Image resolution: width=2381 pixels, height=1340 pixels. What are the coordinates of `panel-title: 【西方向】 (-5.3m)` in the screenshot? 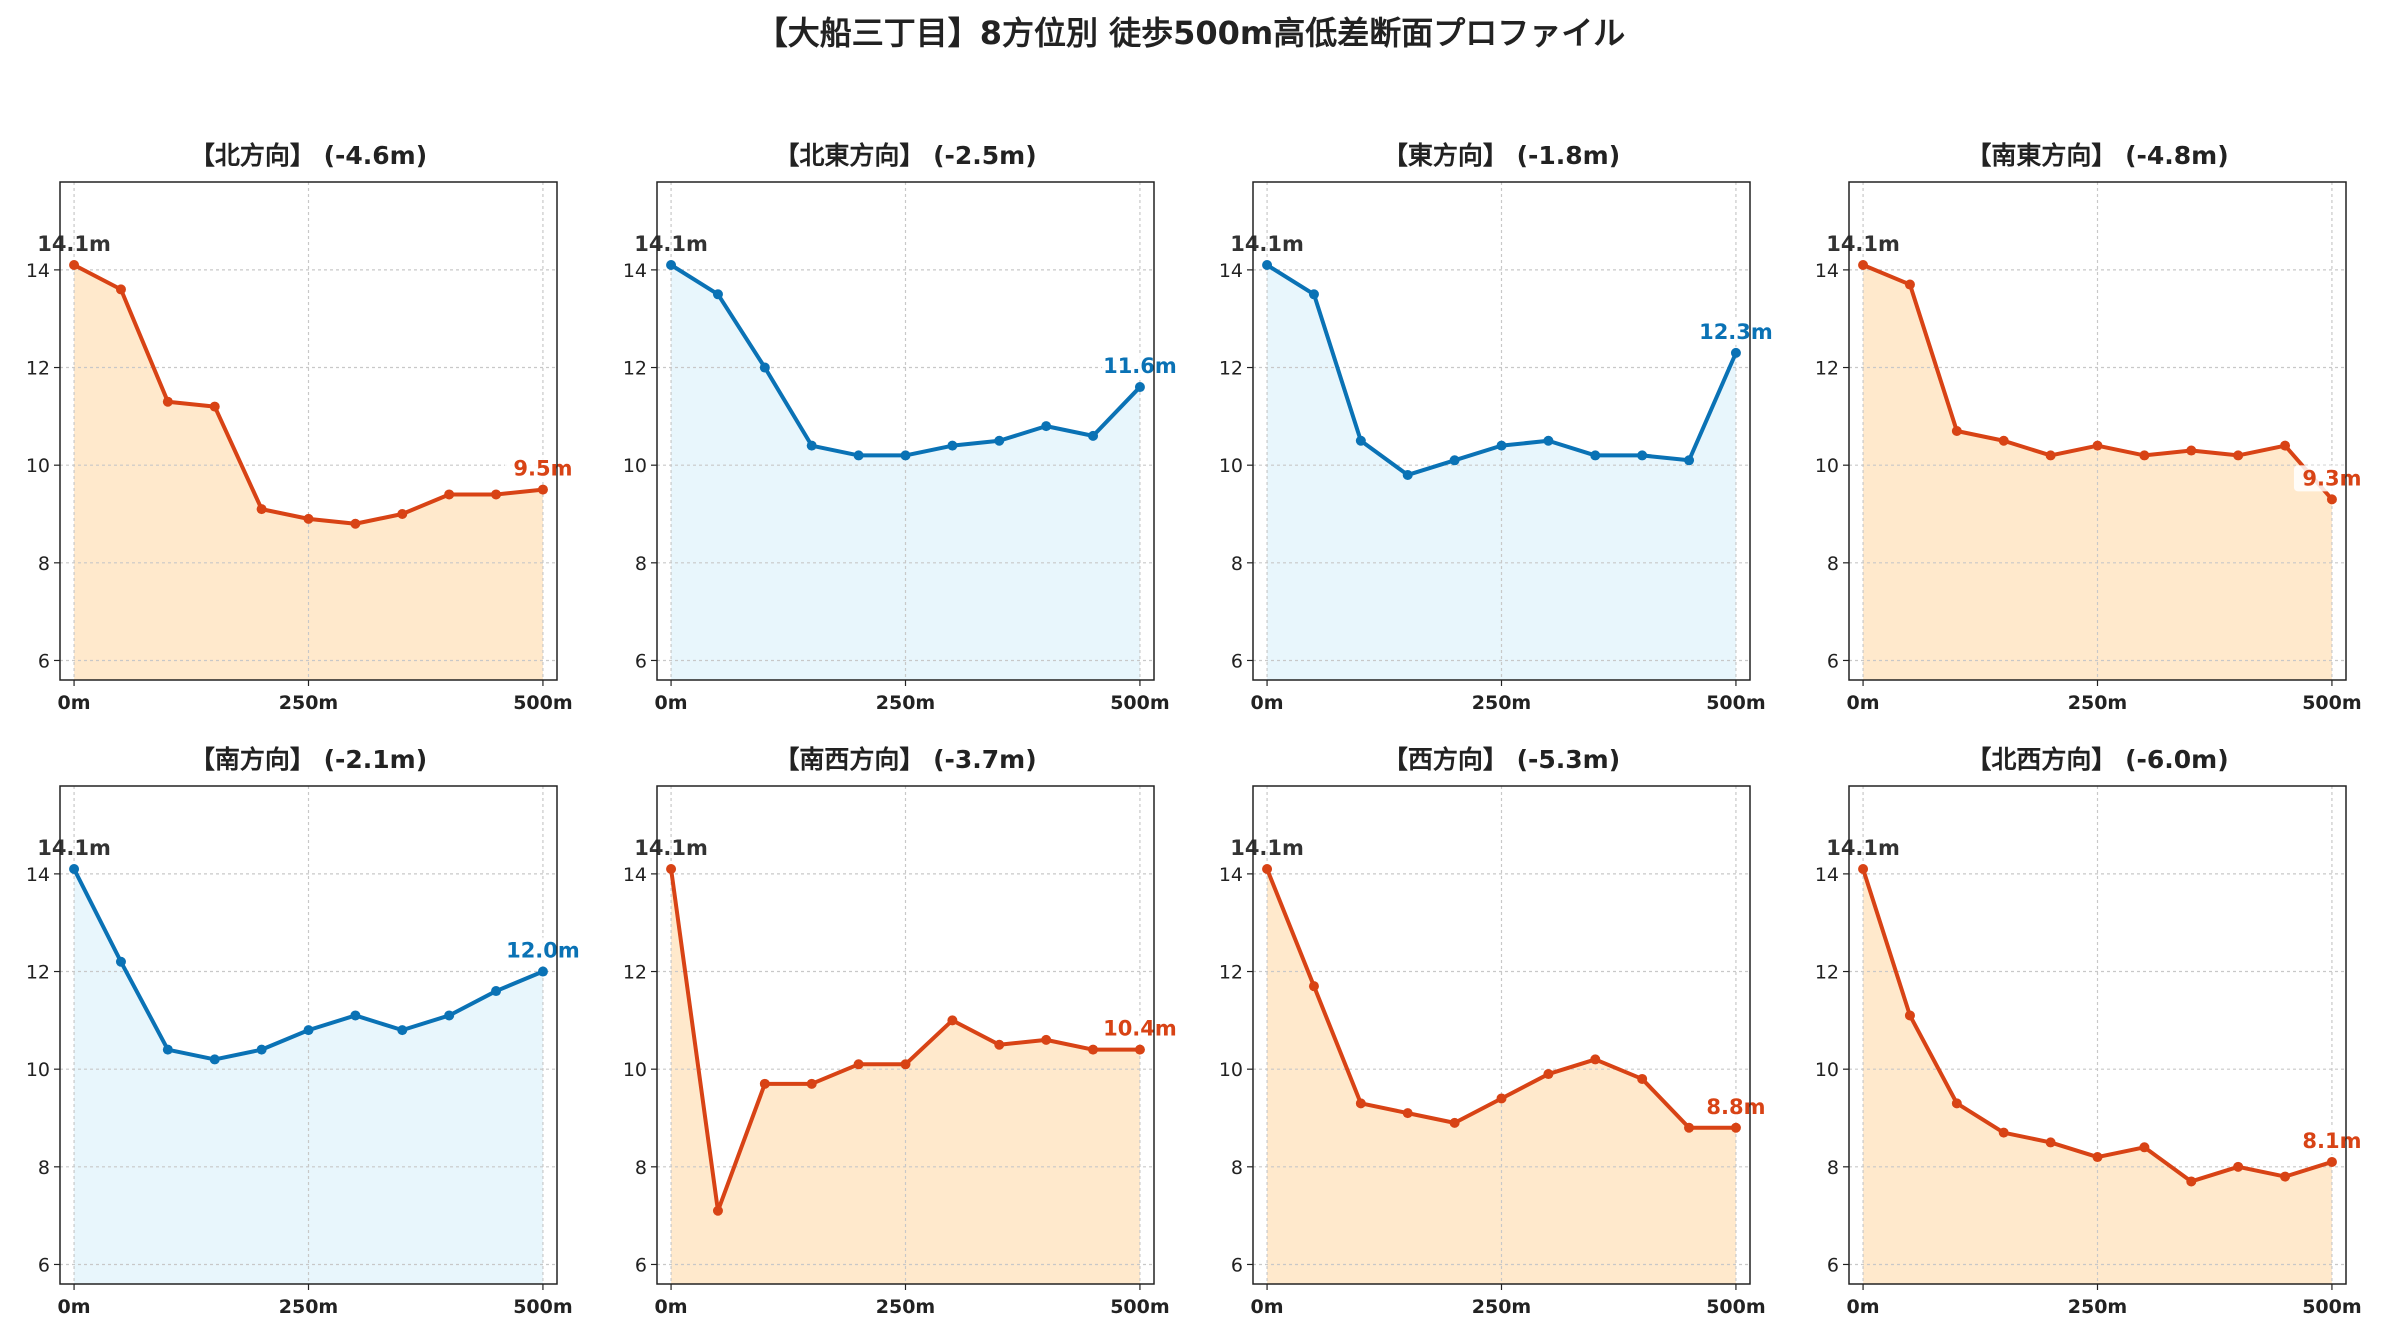 It's located at (1501, 759).